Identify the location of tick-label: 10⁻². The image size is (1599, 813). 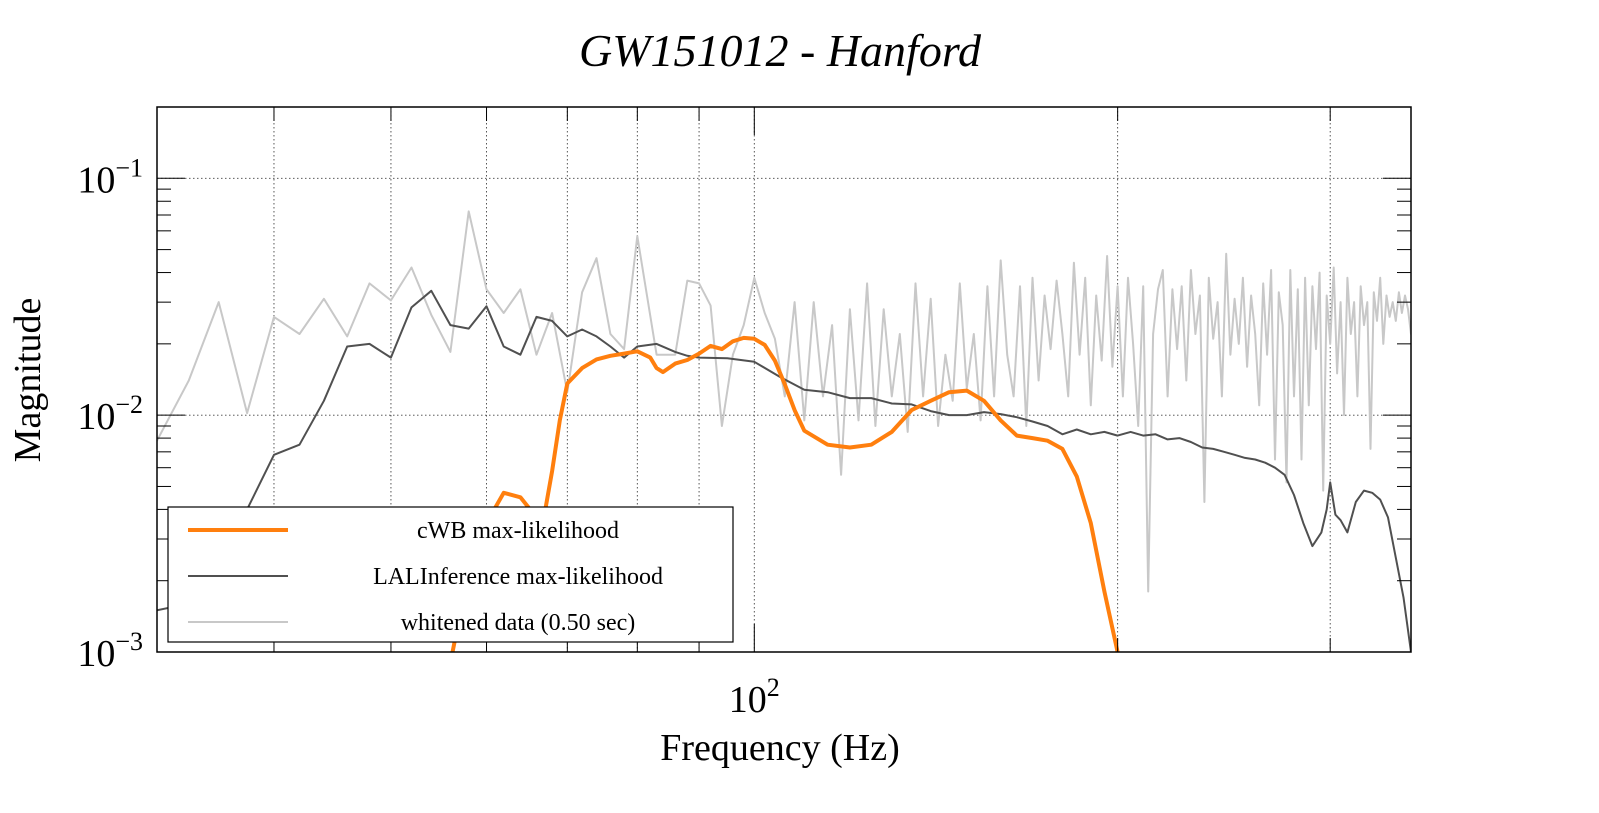
(110, 414).